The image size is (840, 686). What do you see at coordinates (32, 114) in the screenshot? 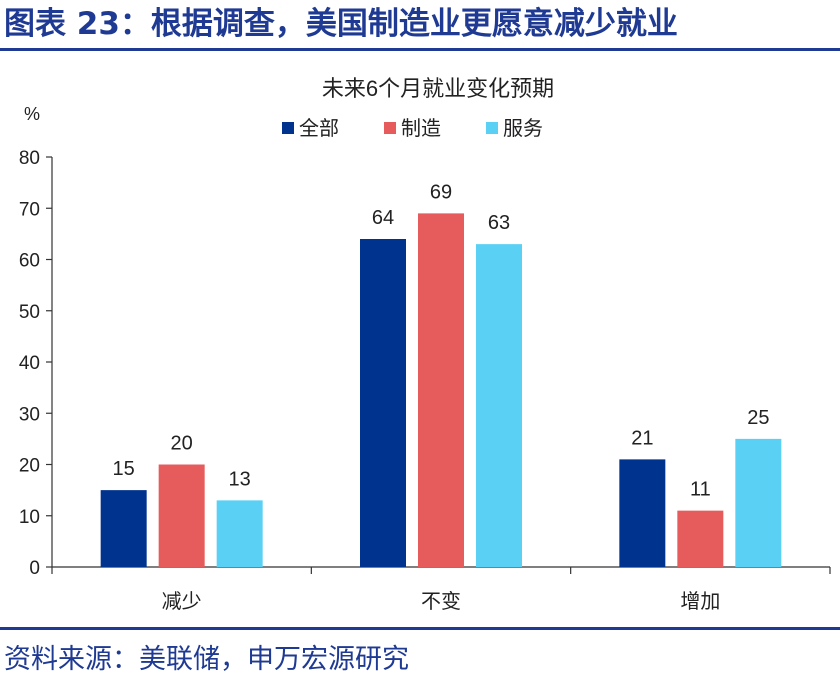
I see `y-axis-label: %` at bounding box center [32, 114].